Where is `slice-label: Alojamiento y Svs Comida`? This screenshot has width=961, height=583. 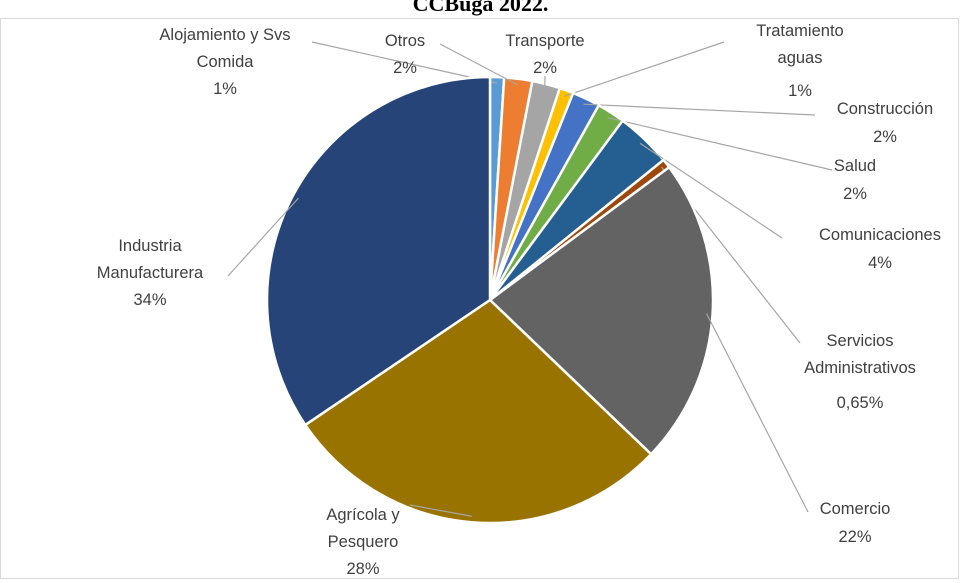
slice-label: Alojamiento y Svs Comida is located at coordinates (225, 49).